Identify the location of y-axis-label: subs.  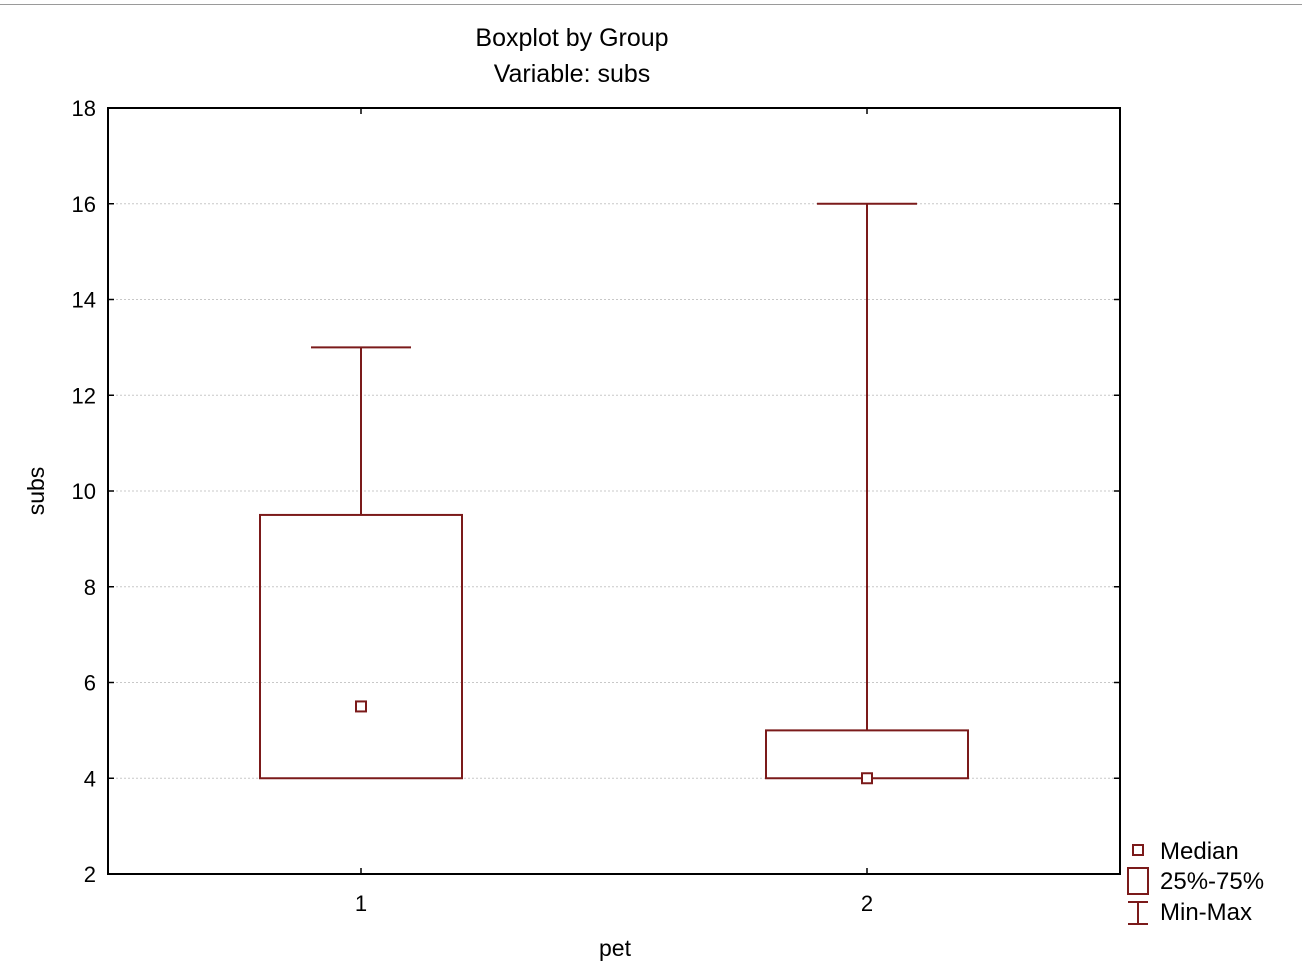
(36, 491).